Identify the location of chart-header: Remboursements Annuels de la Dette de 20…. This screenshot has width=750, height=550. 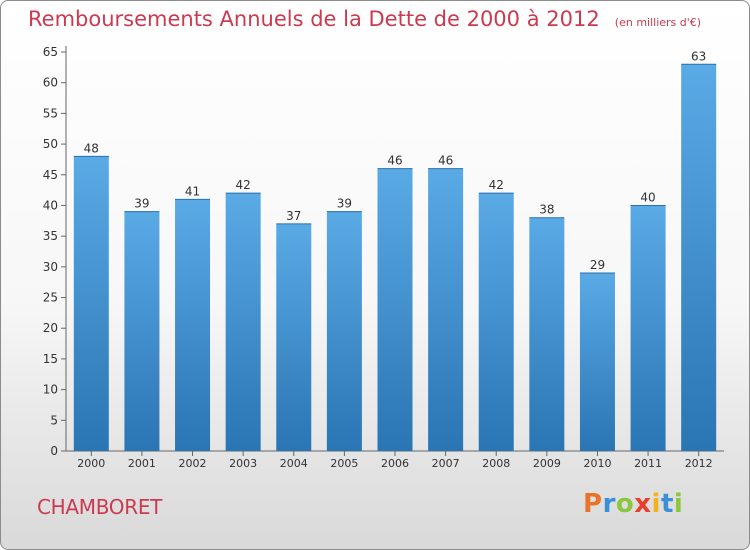
(364, 19).